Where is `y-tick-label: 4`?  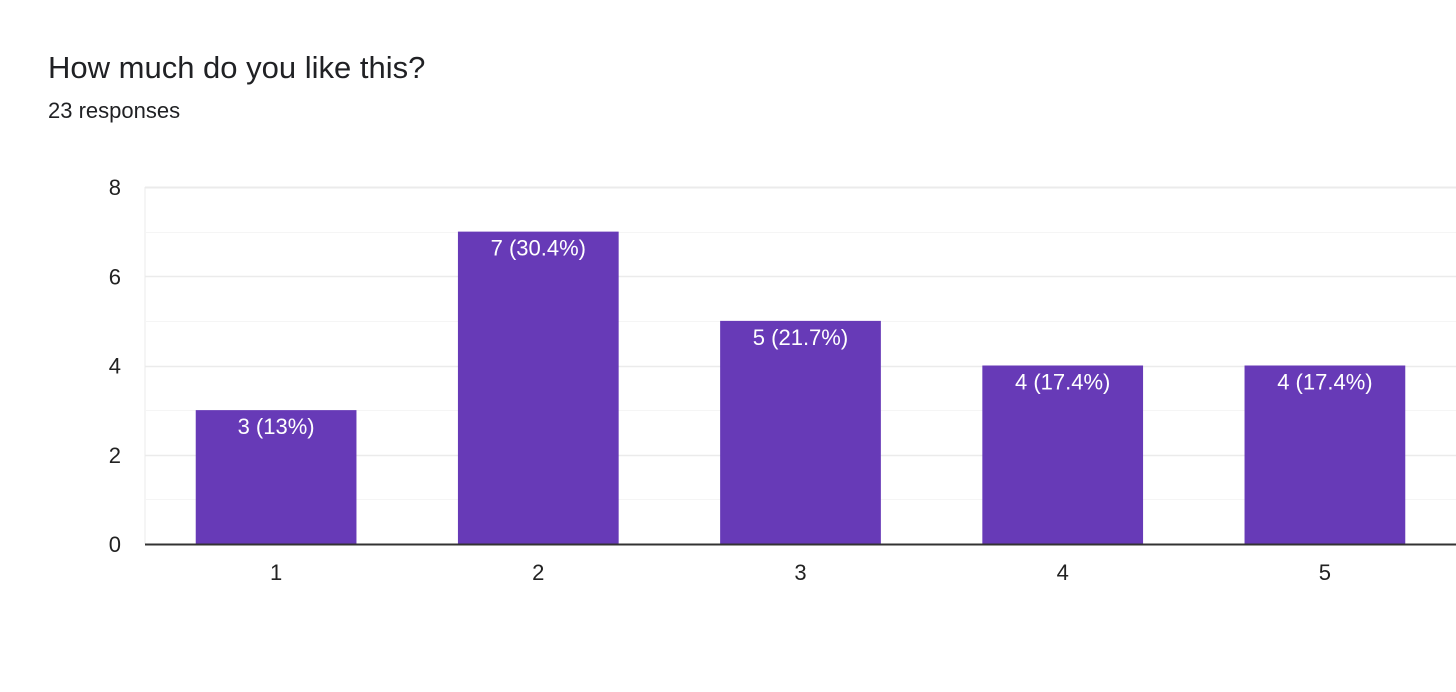
y-tick-label: 4 is located at coordinates (115, 366).